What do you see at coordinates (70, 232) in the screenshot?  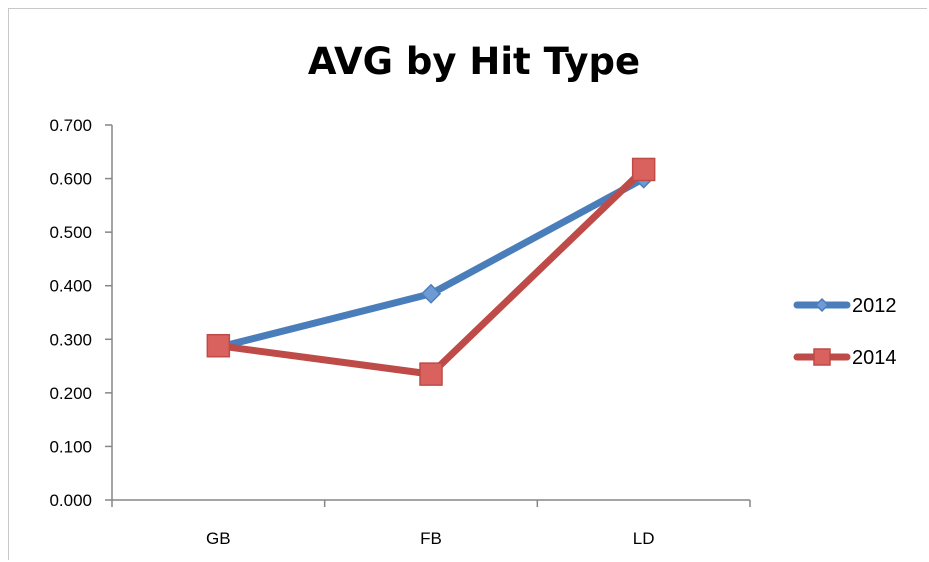 I see `y-tick-label: 0.500` at bounding box center [70, 232].